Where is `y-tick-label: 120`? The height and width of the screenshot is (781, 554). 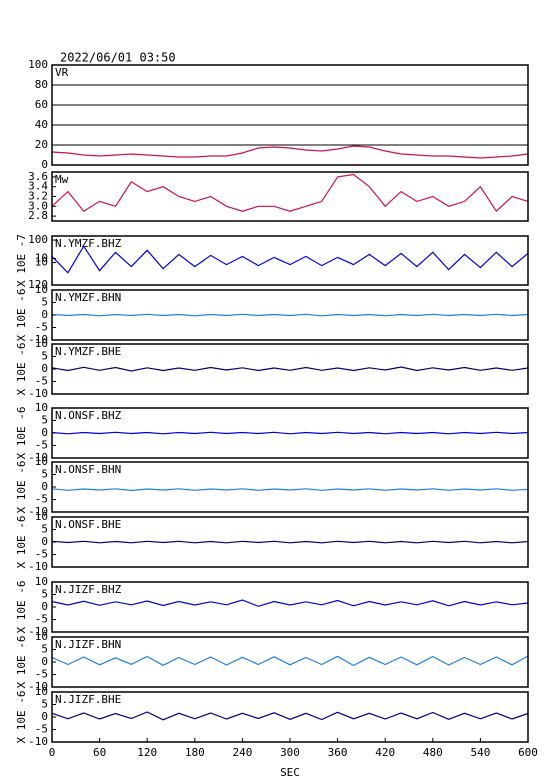 y-tick-label: 120 is located at coordinates (38, 284).